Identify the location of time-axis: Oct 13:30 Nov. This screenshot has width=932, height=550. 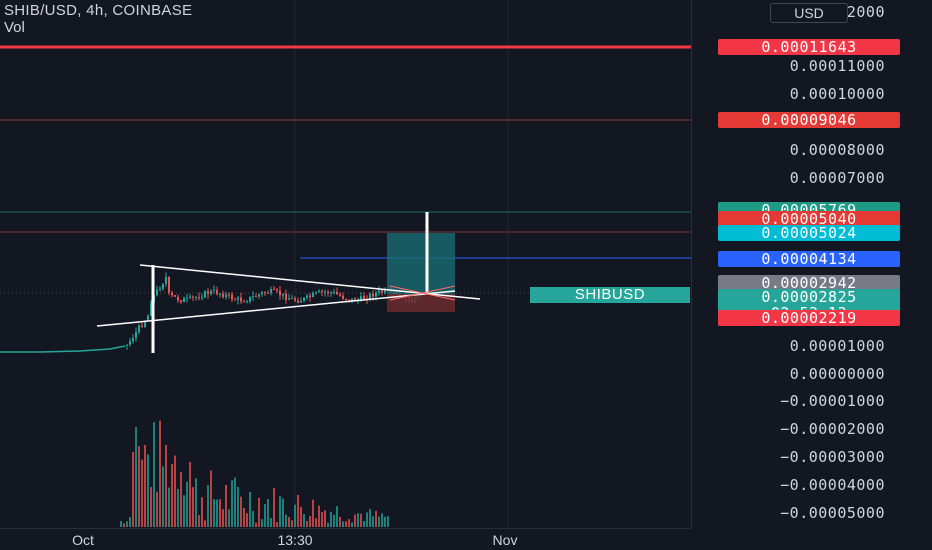
(345, 539).